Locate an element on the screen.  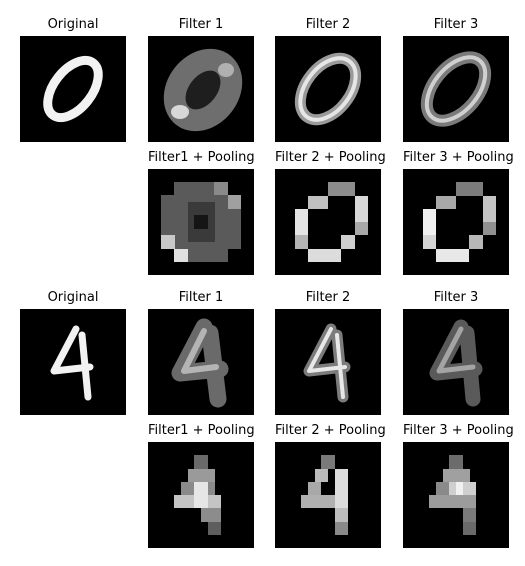
panel-filter3-pooling-four: Filter 3 + Pooling is located at coordinates (458, 484).